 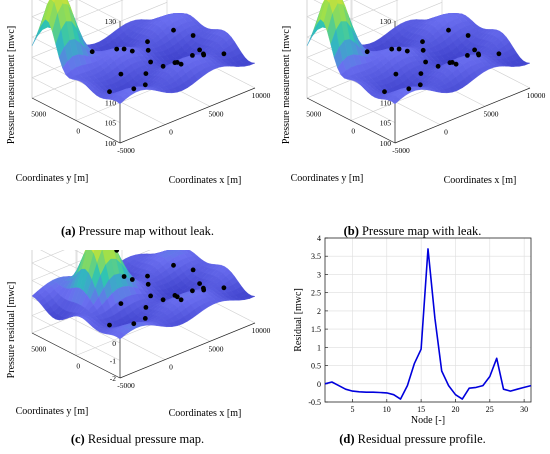 What do you see at coordinates (171, 367) in the screenshot?
I see `x-tick-label: 0` at bounding box center [171, 367].